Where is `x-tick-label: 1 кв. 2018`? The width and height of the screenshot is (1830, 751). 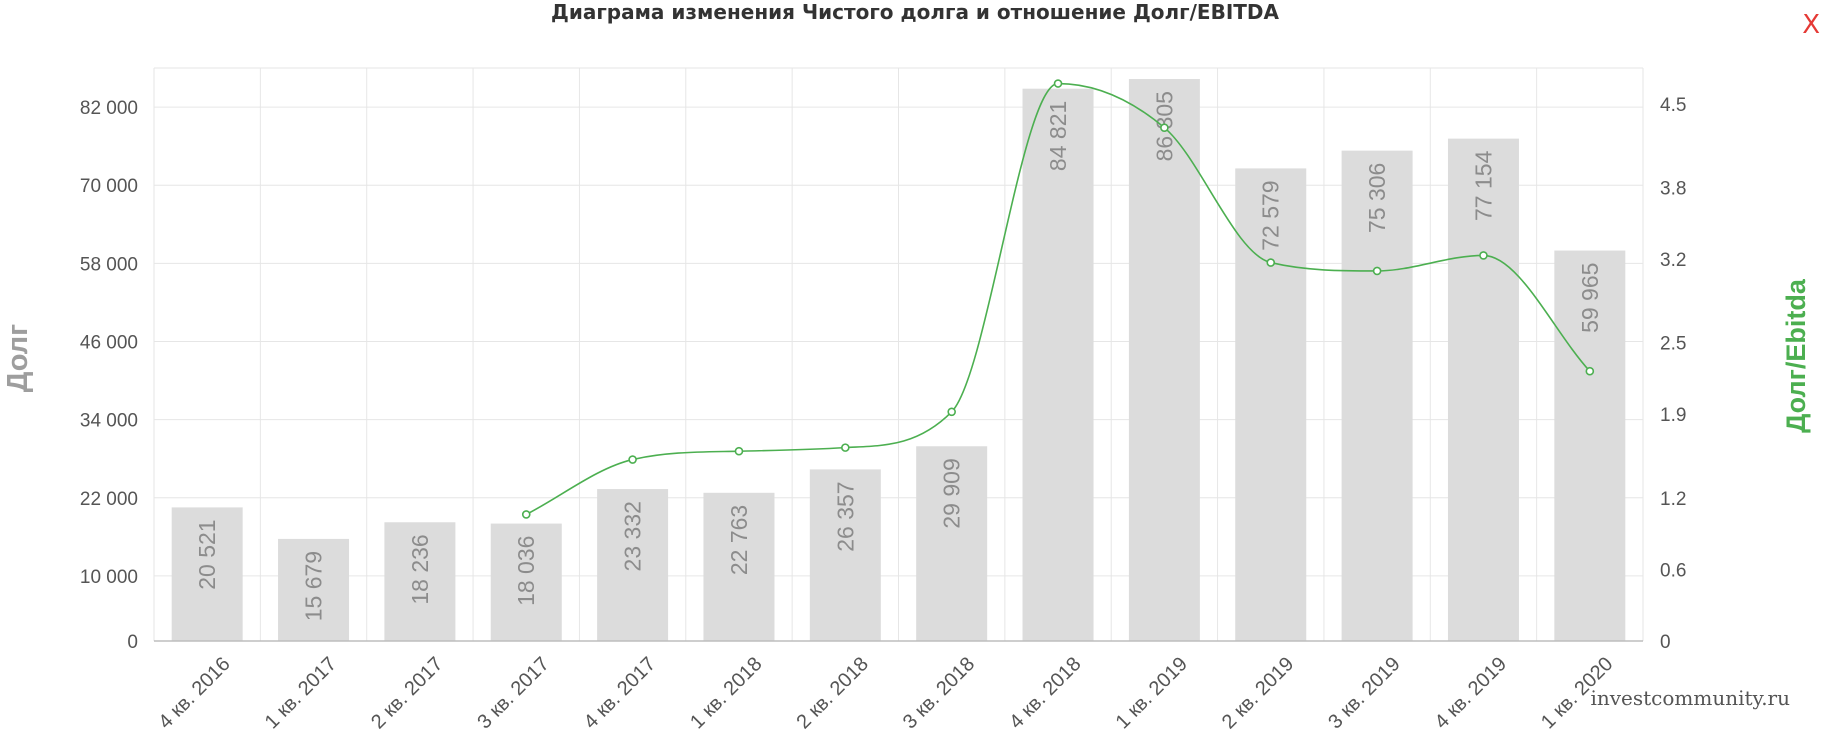 x-tick-label: 1 кв. 2018 is located at coordinates (726, 693).